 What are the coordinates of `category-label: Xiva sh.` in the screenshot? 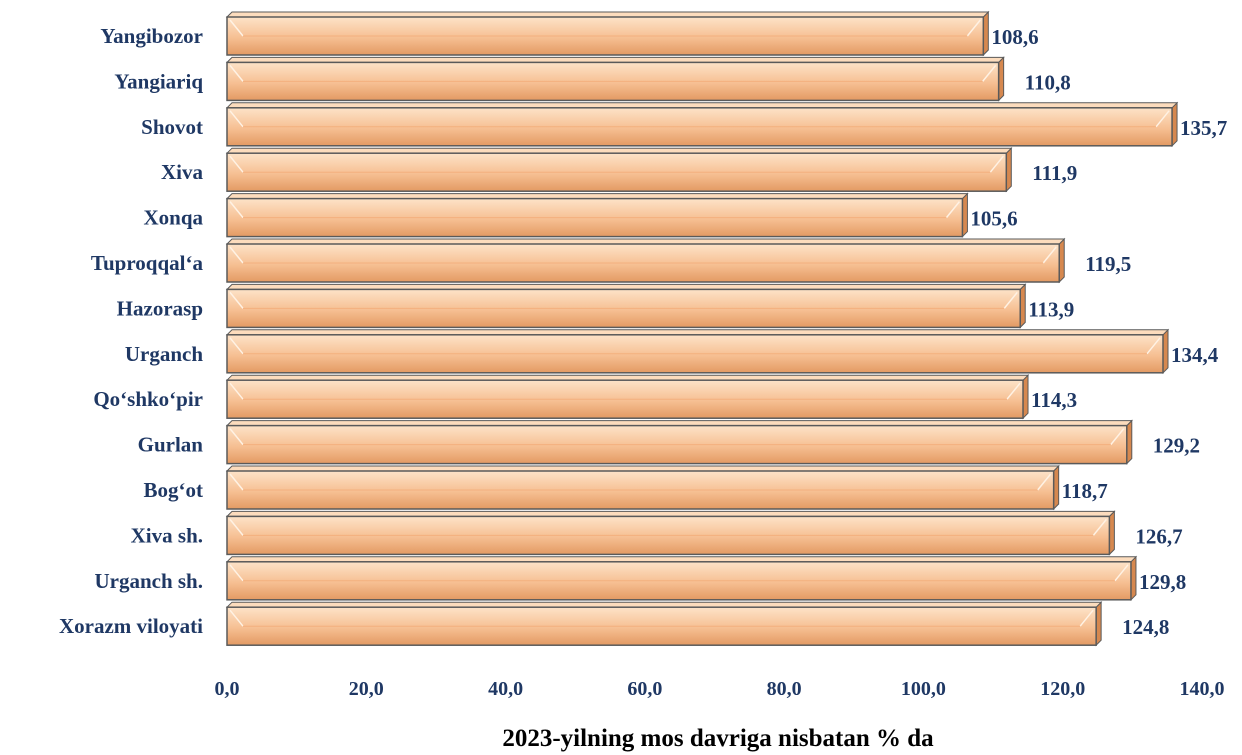 It's located at (167, 535).